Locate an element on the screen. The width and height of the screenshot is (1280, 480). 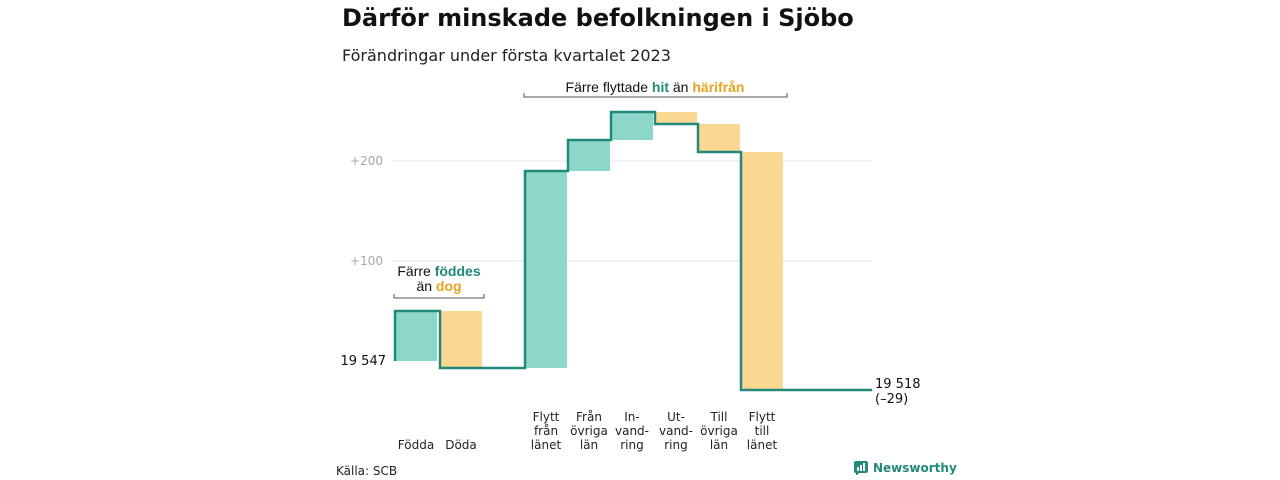
chart-subtitle: Förändringar under första kvartalet 2023 is located at coordinates (506, 55).